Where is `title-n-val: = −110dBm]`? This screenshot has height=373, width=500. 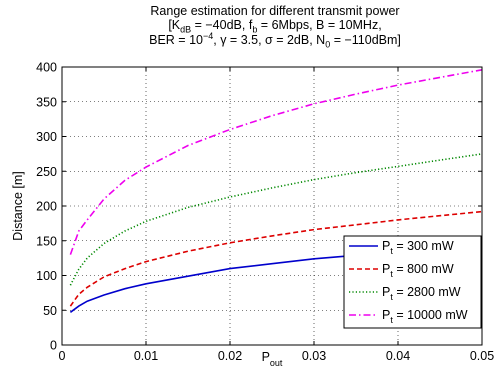
title-n-val: = −110dBm] is located at coordinates (365, 40).